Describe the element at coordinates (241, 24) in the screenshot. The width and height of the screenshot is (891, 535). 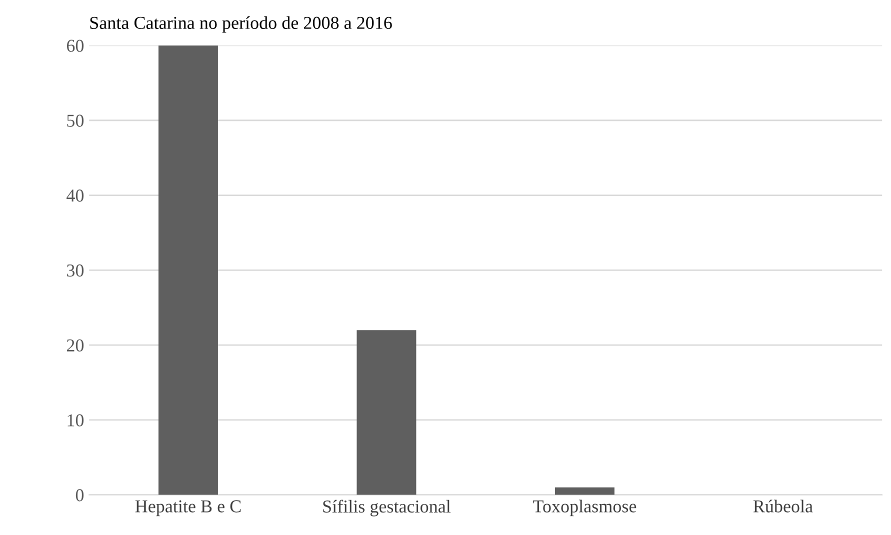
I see `chart-title: Santa Catarina no período de 2008 a 2016` at that location.